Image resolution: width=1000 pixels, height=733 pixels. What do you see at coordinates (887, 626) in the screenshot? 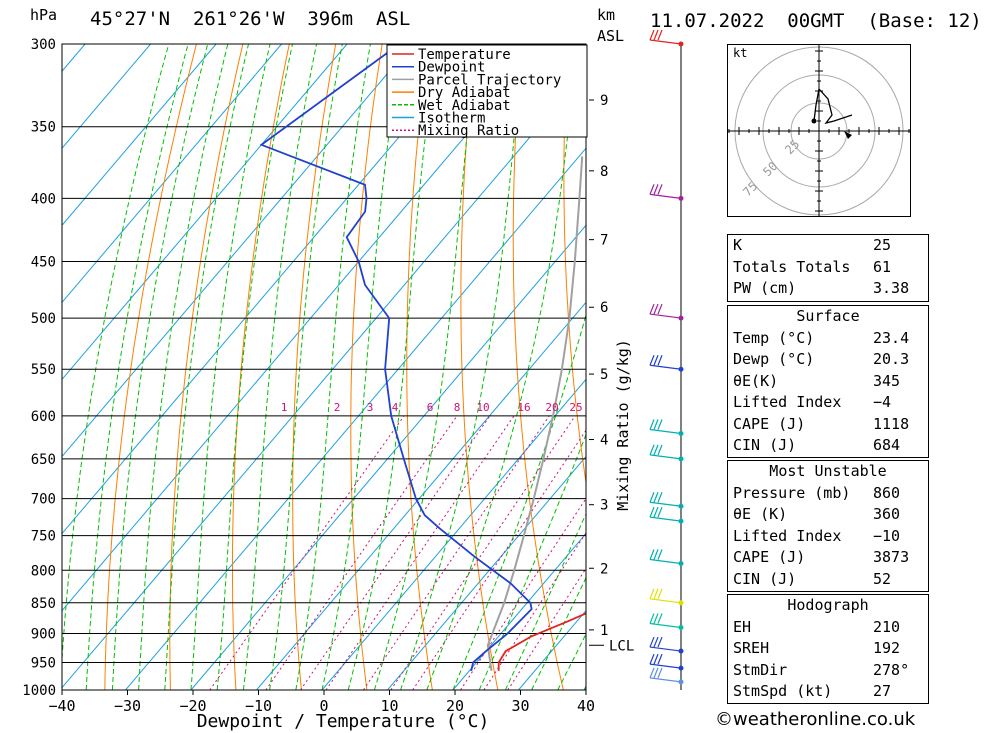
I see `hodo-stat-value: 210` at bounding box center [887, 626].